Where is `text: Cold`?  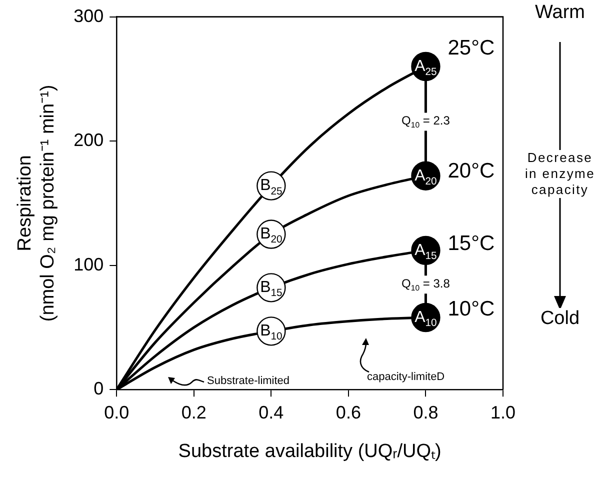
text: Cold is located at coordinates (560, 319).